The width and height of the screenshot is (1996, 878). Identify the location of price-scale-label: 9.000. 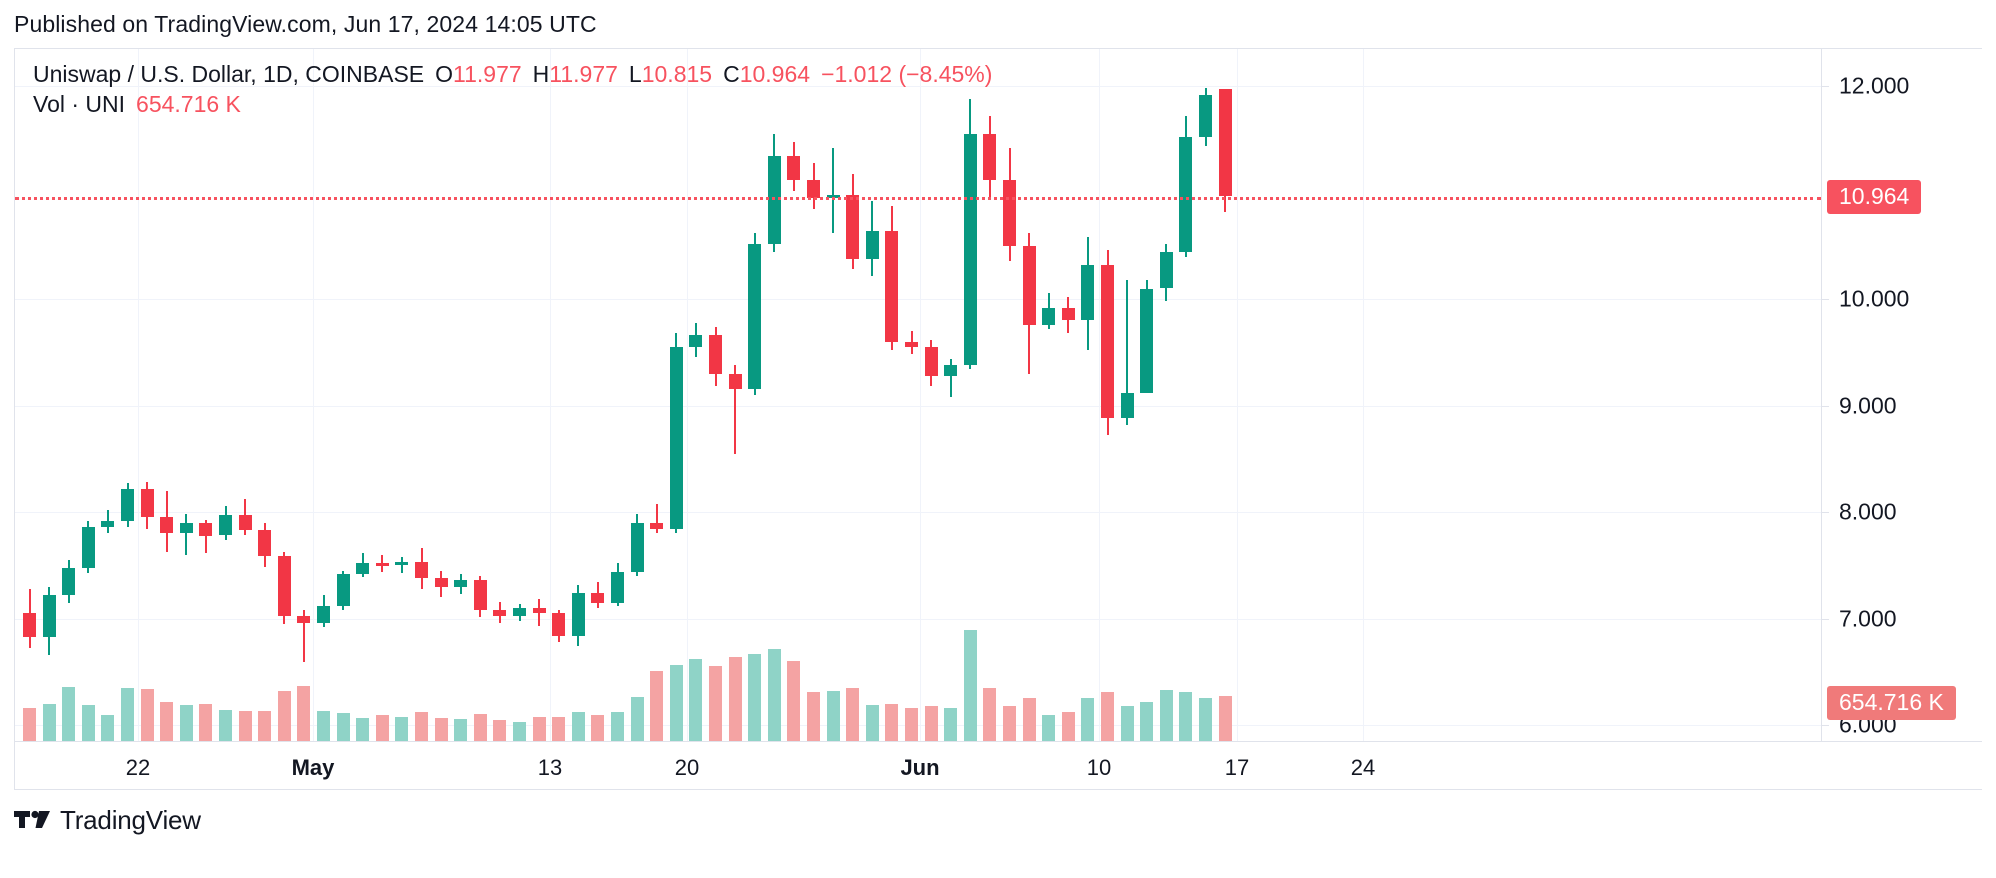
(1868, 405).